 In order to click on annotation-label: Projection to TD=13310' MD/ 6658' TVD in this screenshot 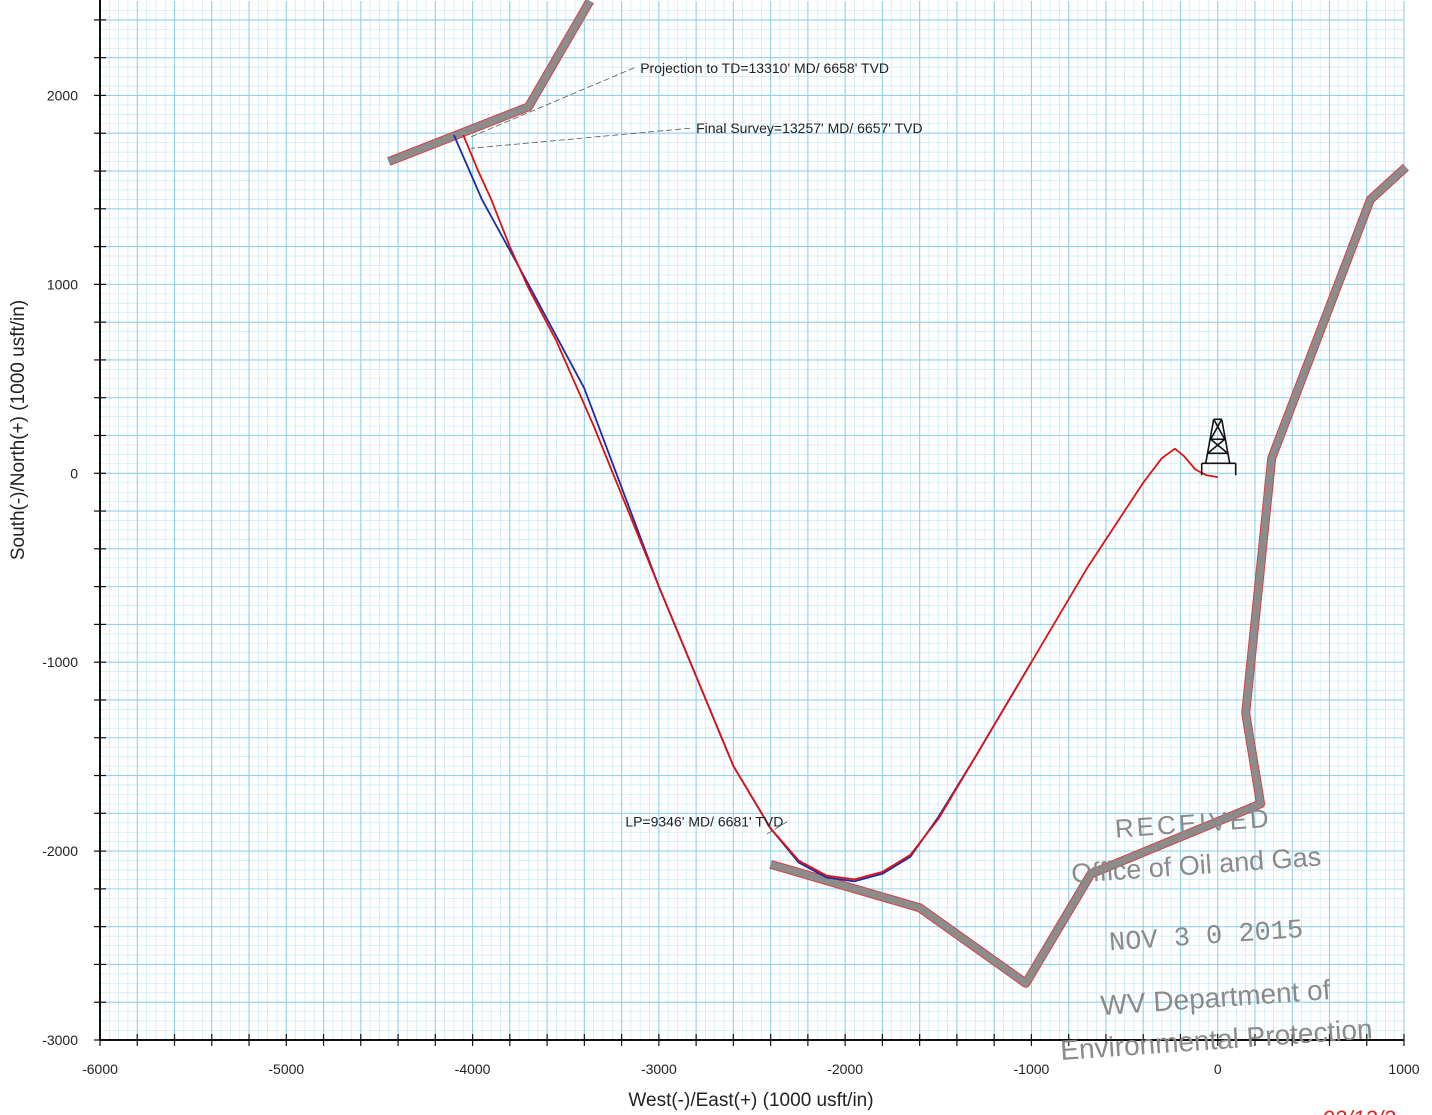, I will do `click(764, 68)`.